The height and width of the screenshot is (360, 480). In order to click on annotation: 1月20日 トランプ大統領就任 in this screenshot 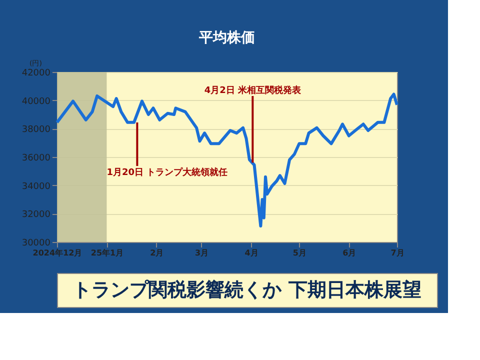, I will do `click(167, 172)`.